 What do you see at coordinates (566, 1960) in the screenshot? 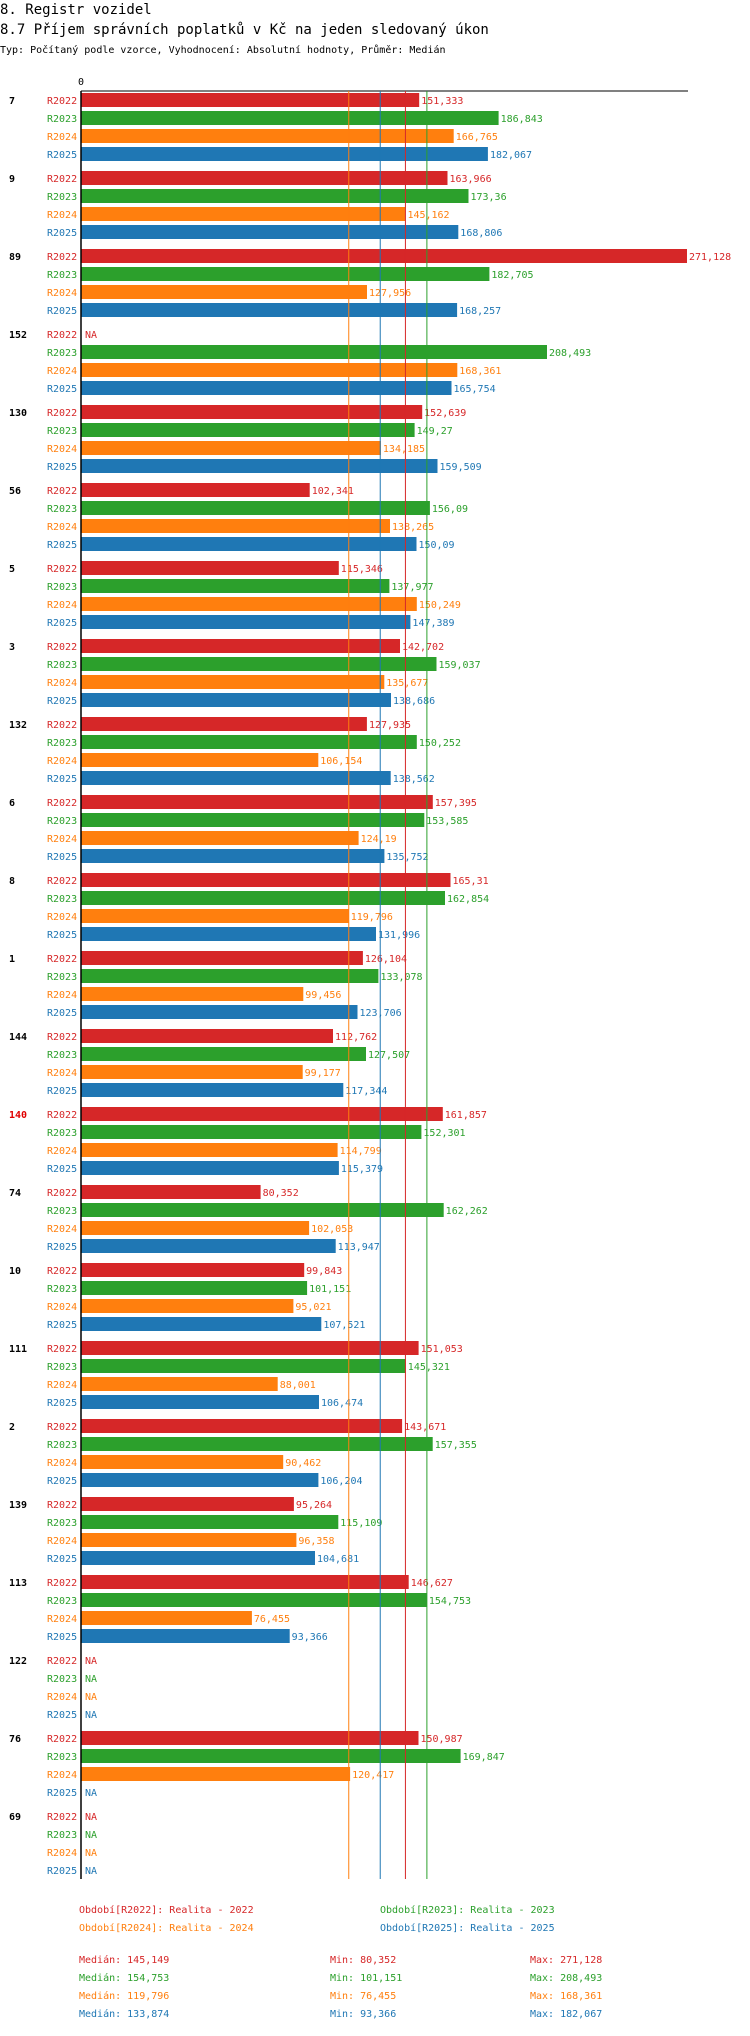
I see `stat-max: Max: 271,128` at bounding box center [566, 1960].